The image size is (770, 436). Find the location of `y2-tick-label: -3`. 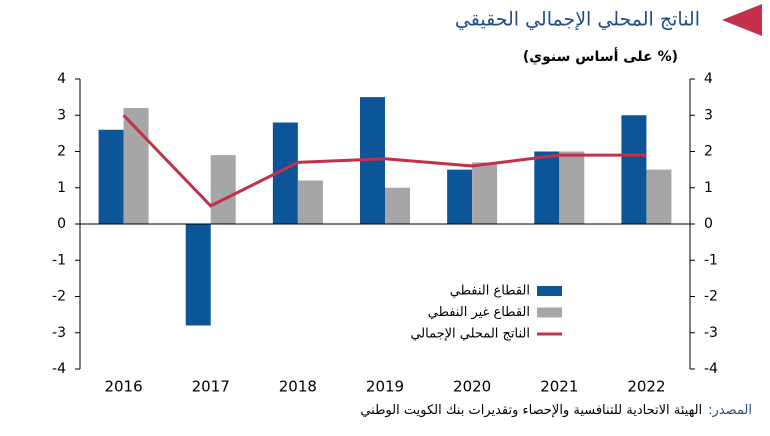

y2-tick-label: -3 is located at coordinates (711, 333).